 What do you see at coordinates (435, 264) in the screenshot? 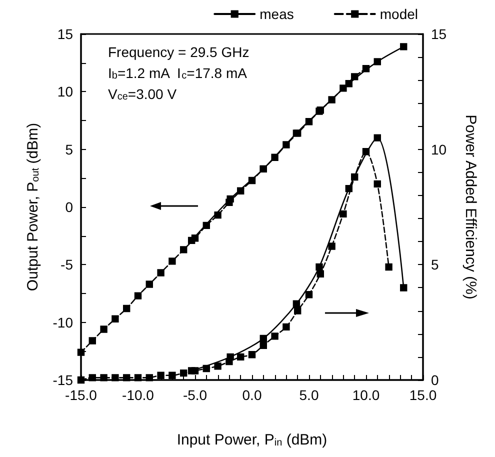
I see `y2-tick-label: 5` at bounding box center [435, 264].